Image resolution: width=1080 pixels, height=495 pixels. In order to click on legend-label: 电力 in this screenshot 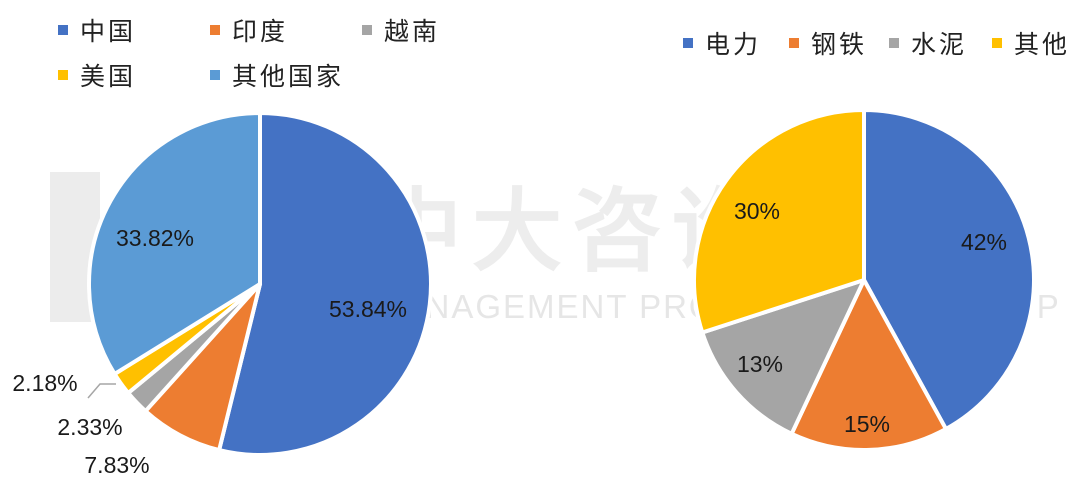, I will do `click(733, 44)`.